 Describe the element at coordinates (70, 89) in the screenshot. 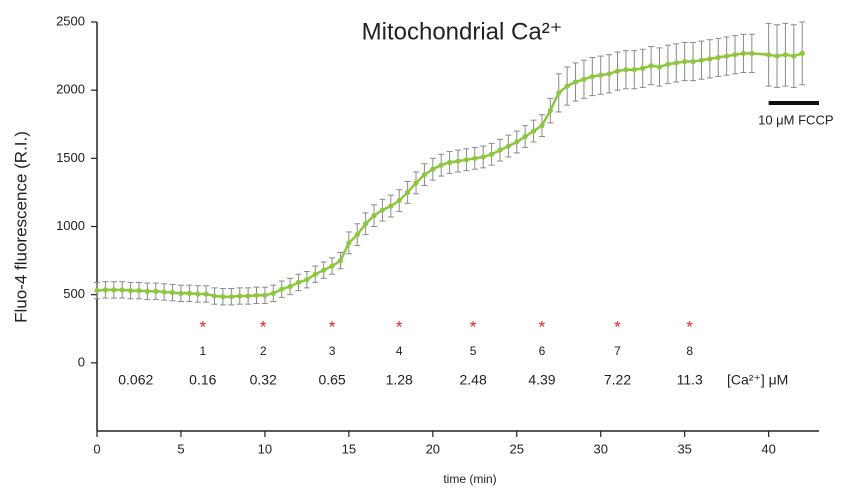

I see `y-tick-label: 2000` at that location.